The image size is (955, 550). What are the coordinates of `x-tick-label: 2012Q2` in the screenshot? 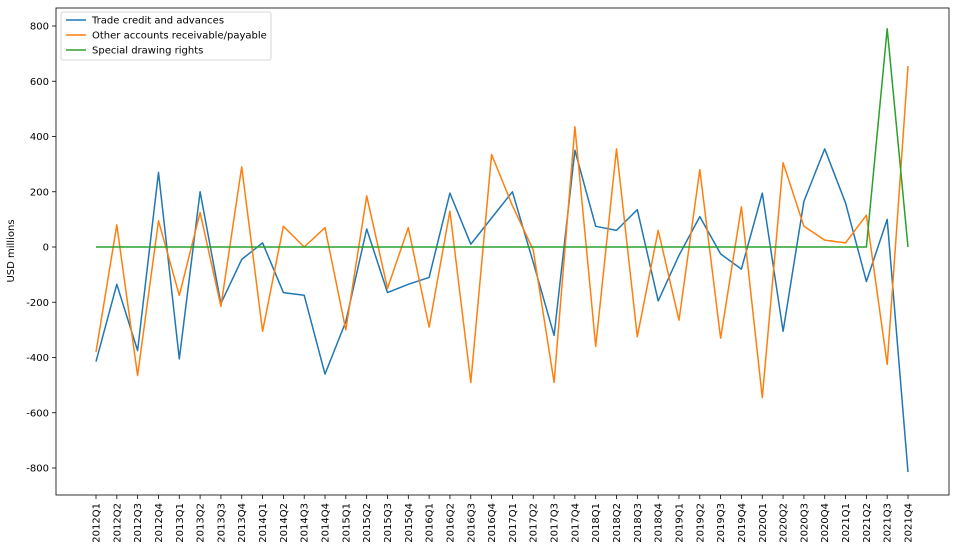 It's located at (117, 523).